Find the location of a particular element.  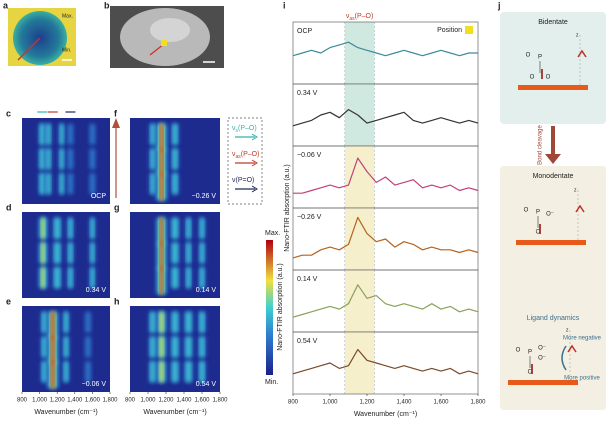

dynamics-title: Ligand dynamics is located at coordinates (553, 318).